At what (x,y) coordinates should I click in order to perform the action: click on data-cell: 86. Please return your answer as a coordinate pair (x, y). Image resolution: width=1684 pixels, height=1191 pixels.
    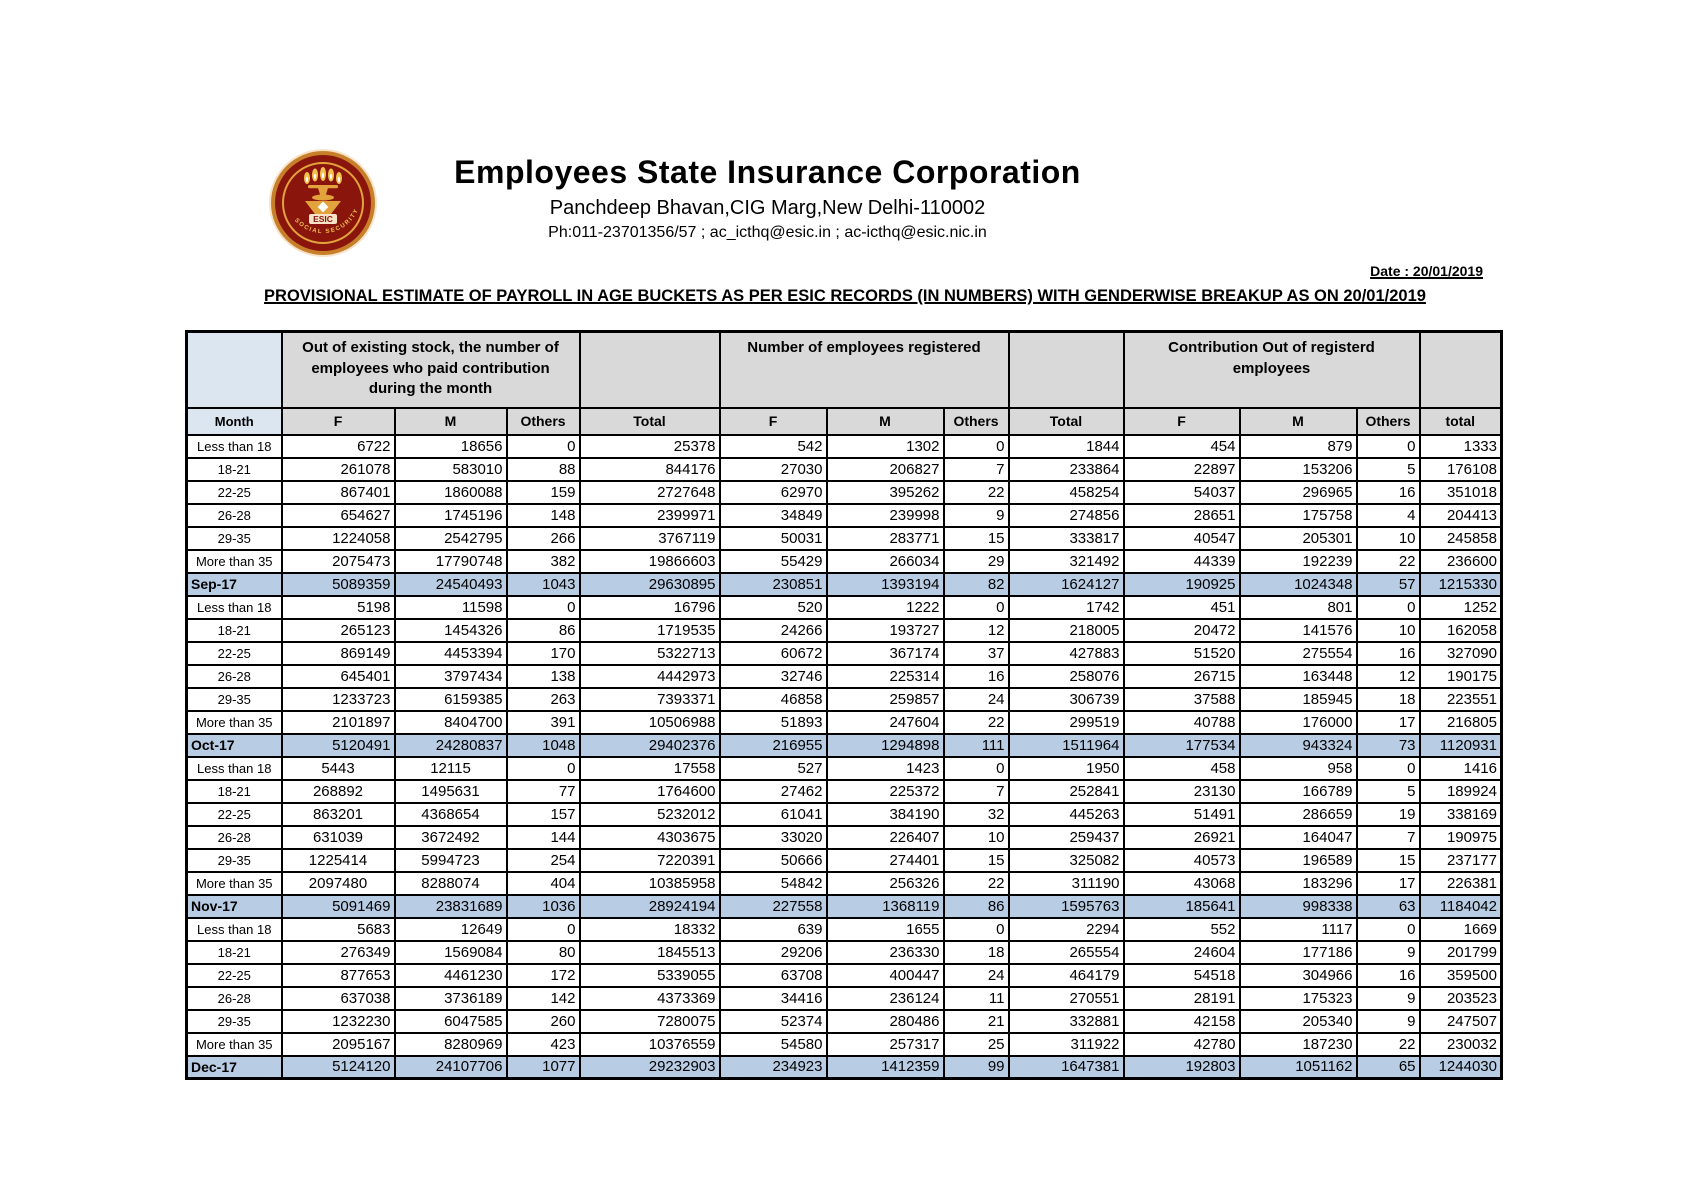
    Looking at the image, I should click on (543, 630).